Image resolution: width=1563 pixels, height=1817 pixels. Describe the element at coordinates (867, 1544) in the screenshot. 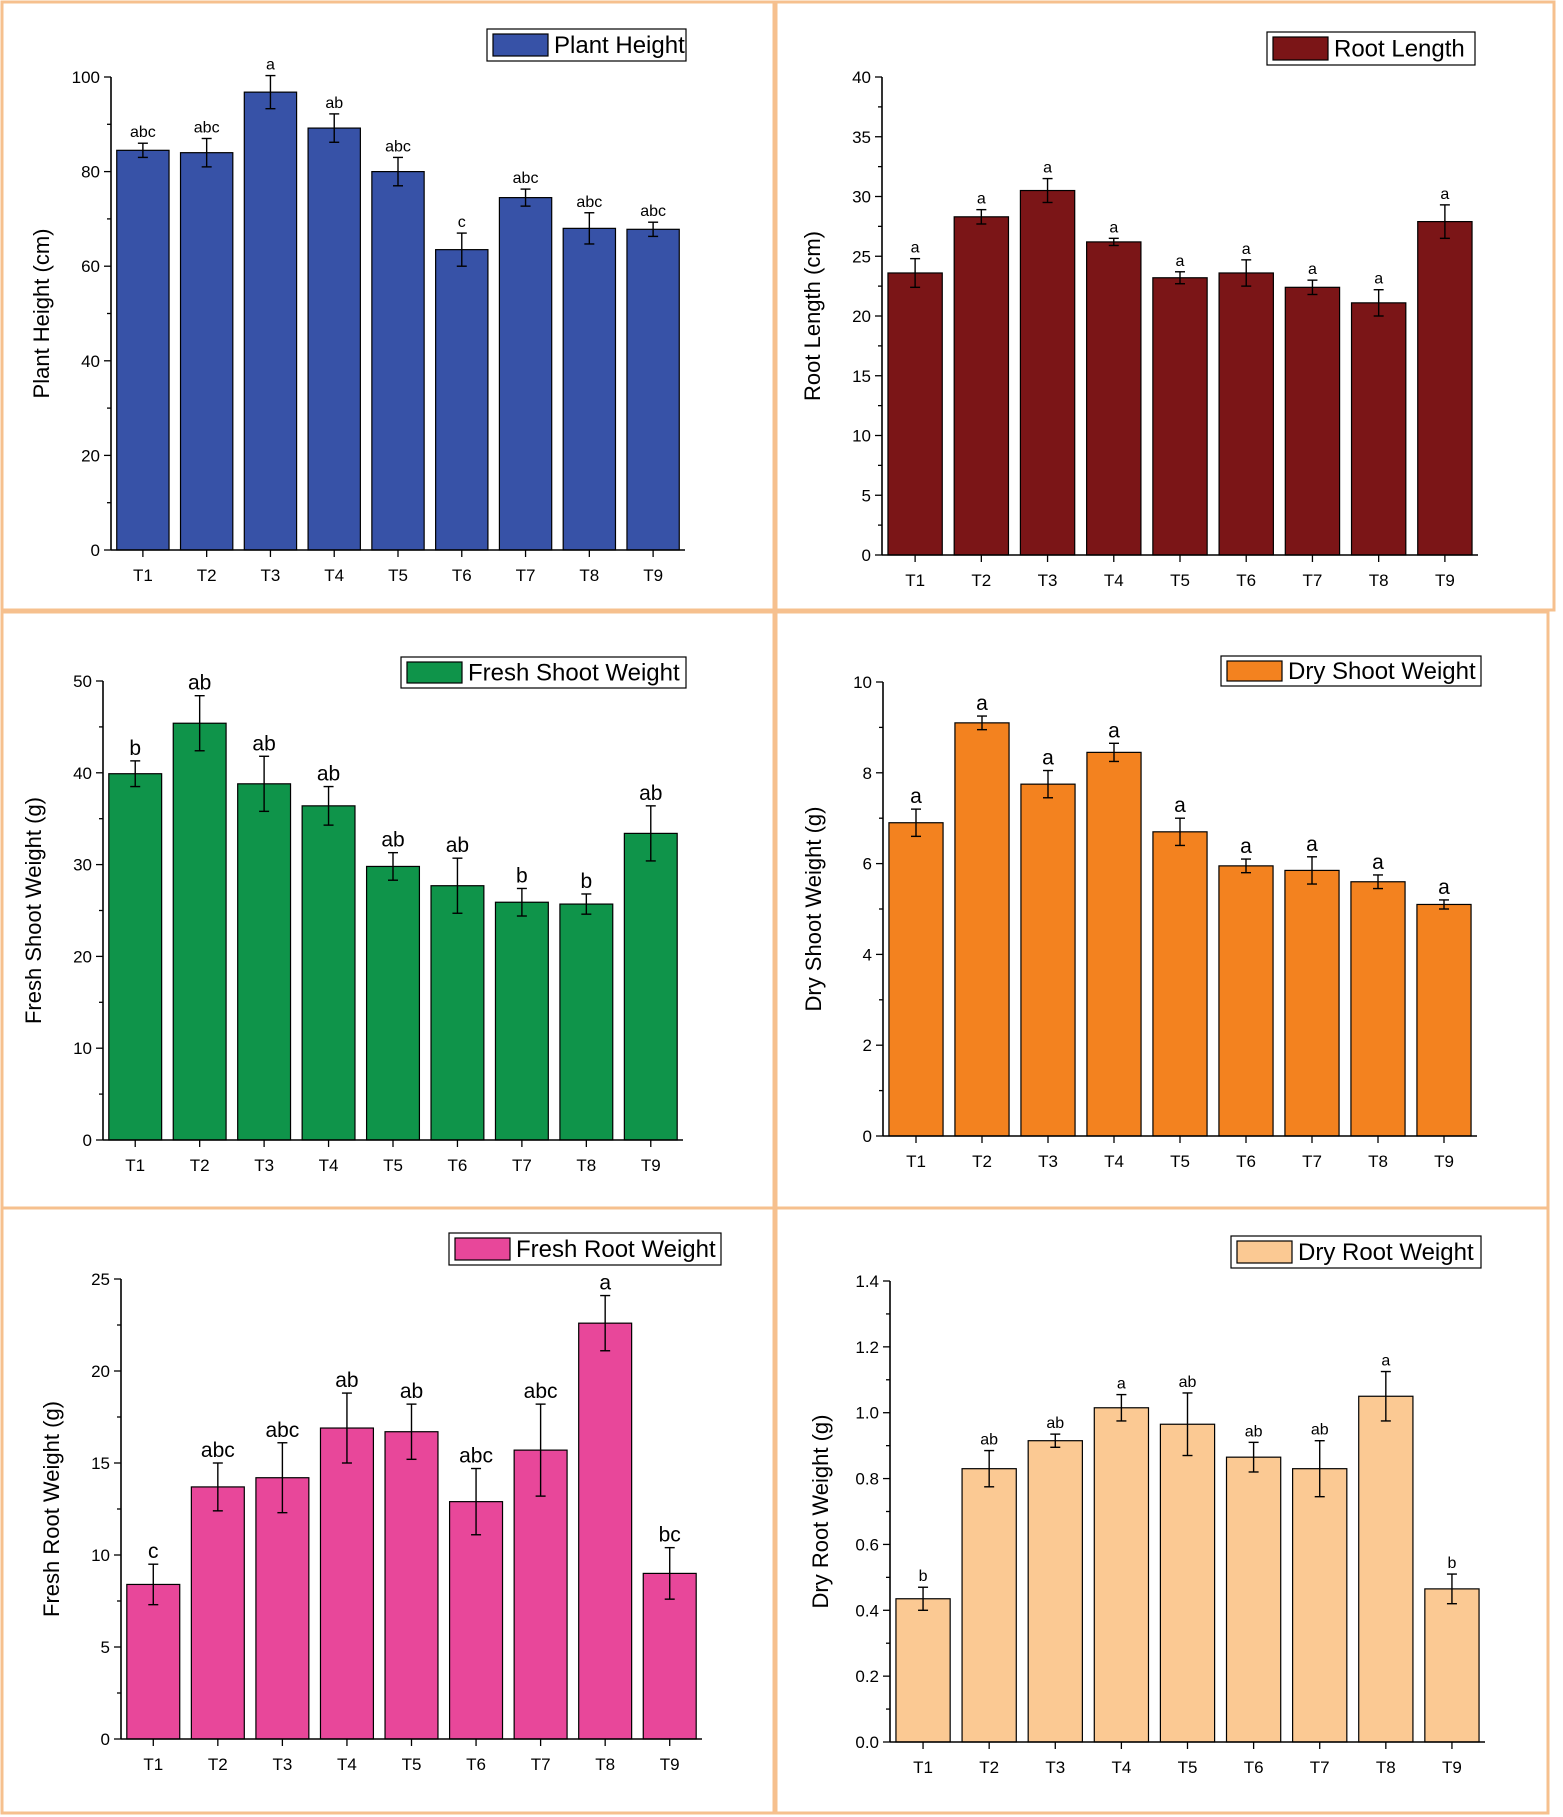

I see `y-tick-label: 0.6` at that location.